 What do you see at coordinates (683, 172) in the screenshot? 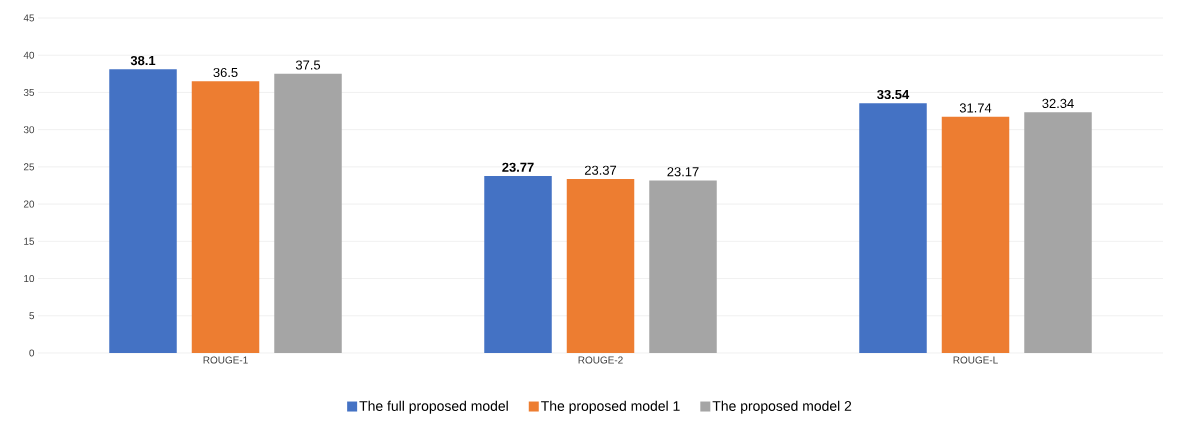
I see `data-label: 23.17` at bounding box center [683, 172].